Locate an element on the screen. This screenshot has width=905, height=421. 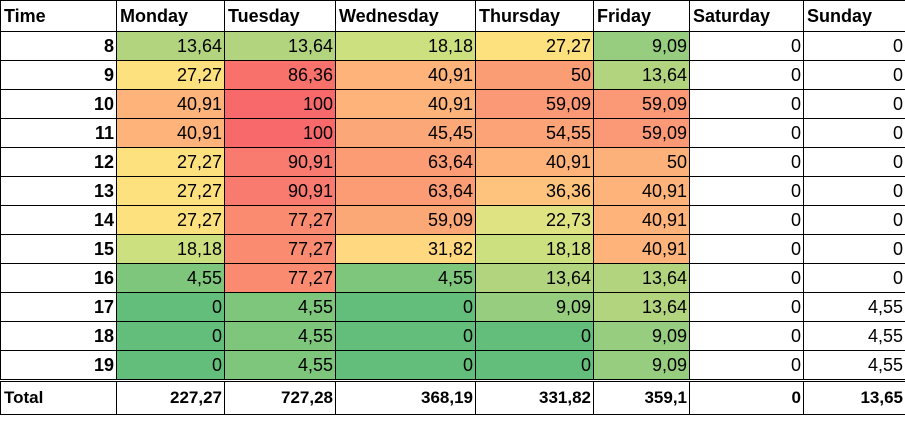
cell-thursday: 50 is located at coordinates (534, 75).